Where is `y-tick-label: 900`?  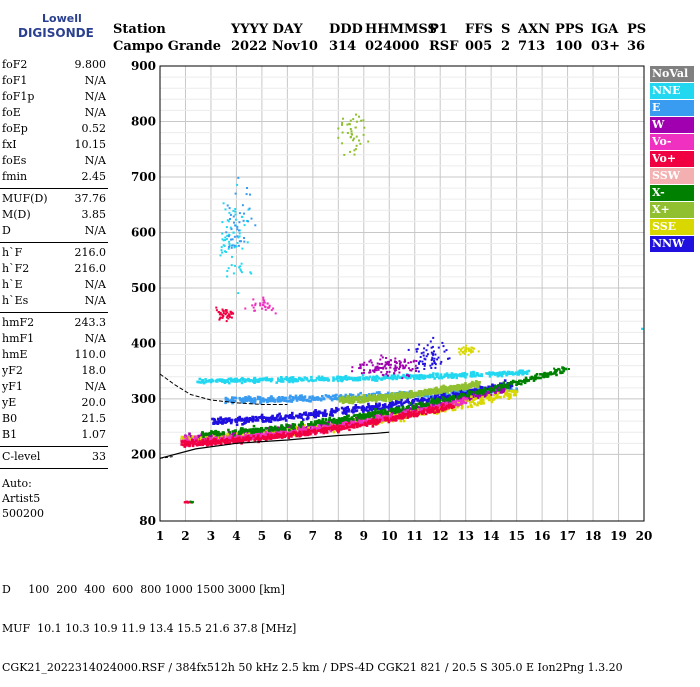
y-tick-label: 900 is located at coordinates (143, 66).